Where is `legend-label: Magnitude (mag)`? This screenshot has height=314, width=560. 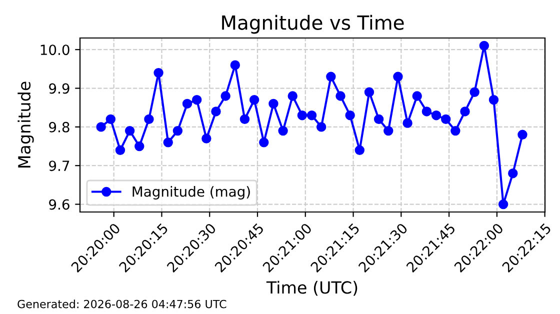
legend-label: Magnitude (mag) is located at coordinates (191, 193).